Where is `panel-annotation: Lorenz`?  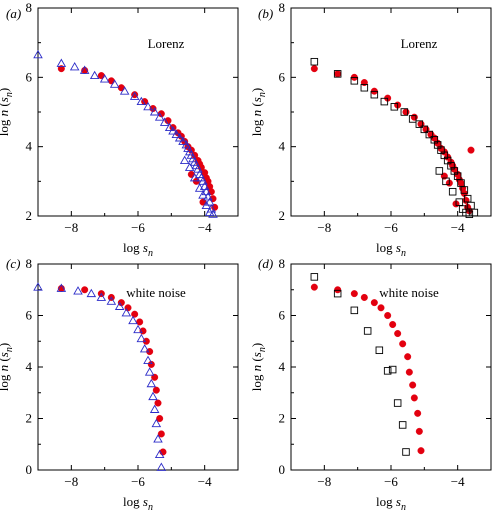 panel-annotation: Lorenz is located at coordinates (166, 43).